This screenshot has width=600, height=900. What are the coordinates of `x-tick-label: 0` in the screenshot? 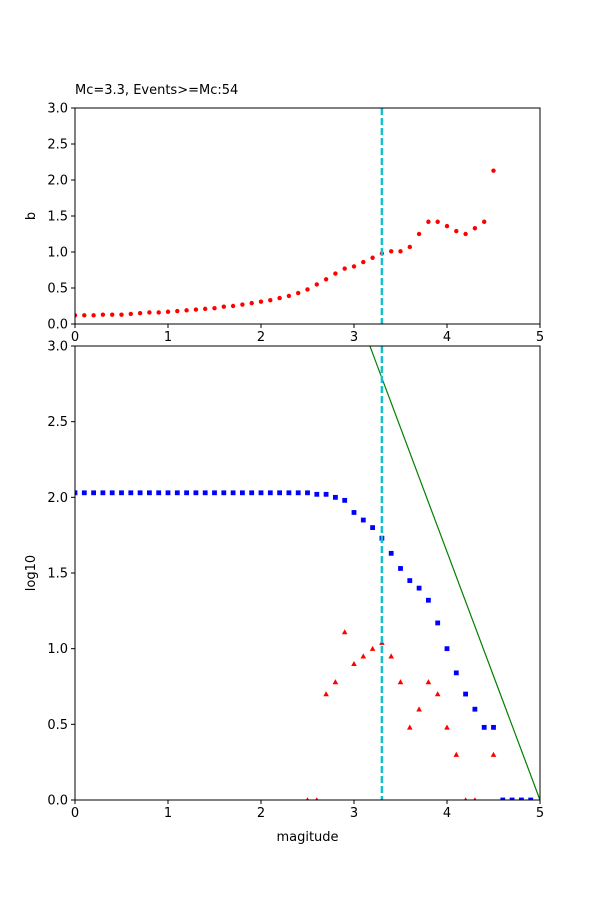 It's located at (75, 813).